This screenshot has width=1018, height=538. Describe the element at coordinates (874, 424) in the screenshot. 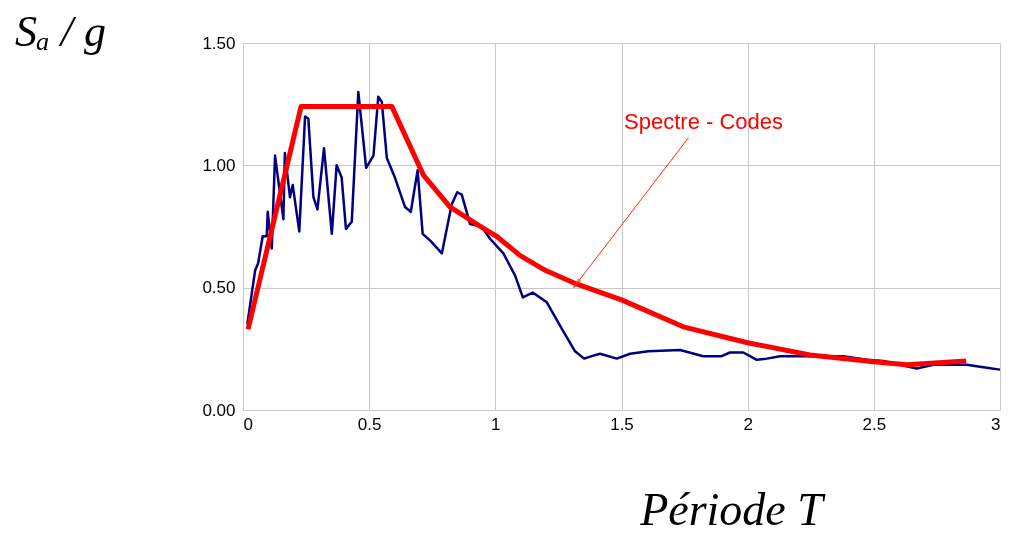

I see `x-tick-label: 2.5` at that location.